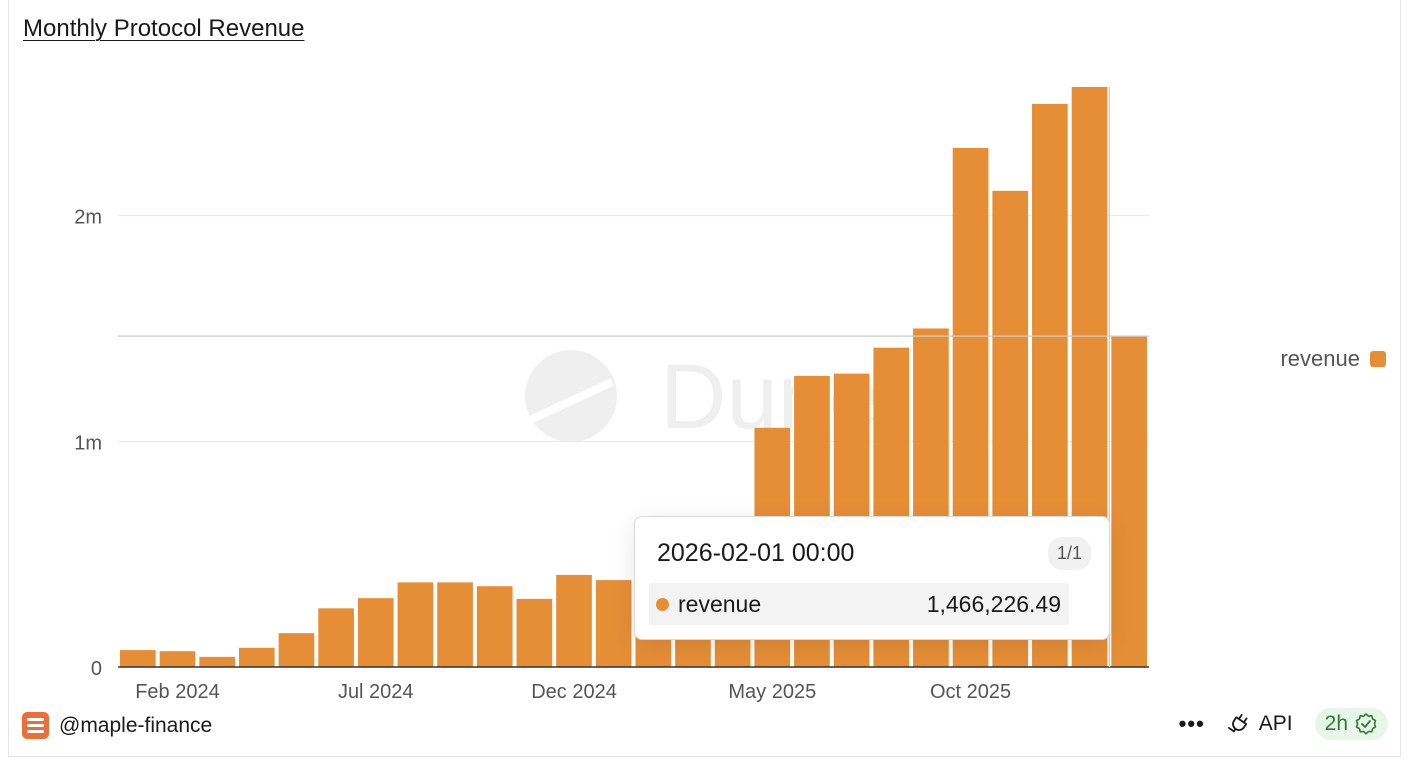 Image resolution: width=1410 pixels, height=760 pixels. I want to click on y-tick-label: 2m, so click(88, 218).